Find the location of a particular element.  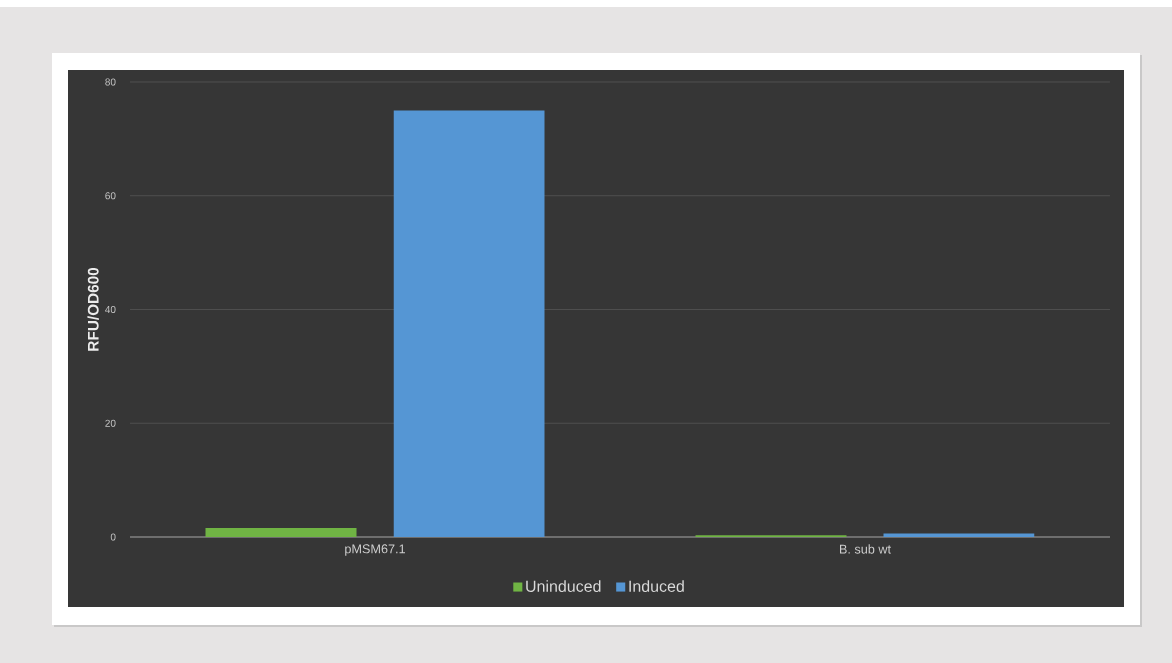

y-tick-label: 40 is located at coordinates (110, 309).